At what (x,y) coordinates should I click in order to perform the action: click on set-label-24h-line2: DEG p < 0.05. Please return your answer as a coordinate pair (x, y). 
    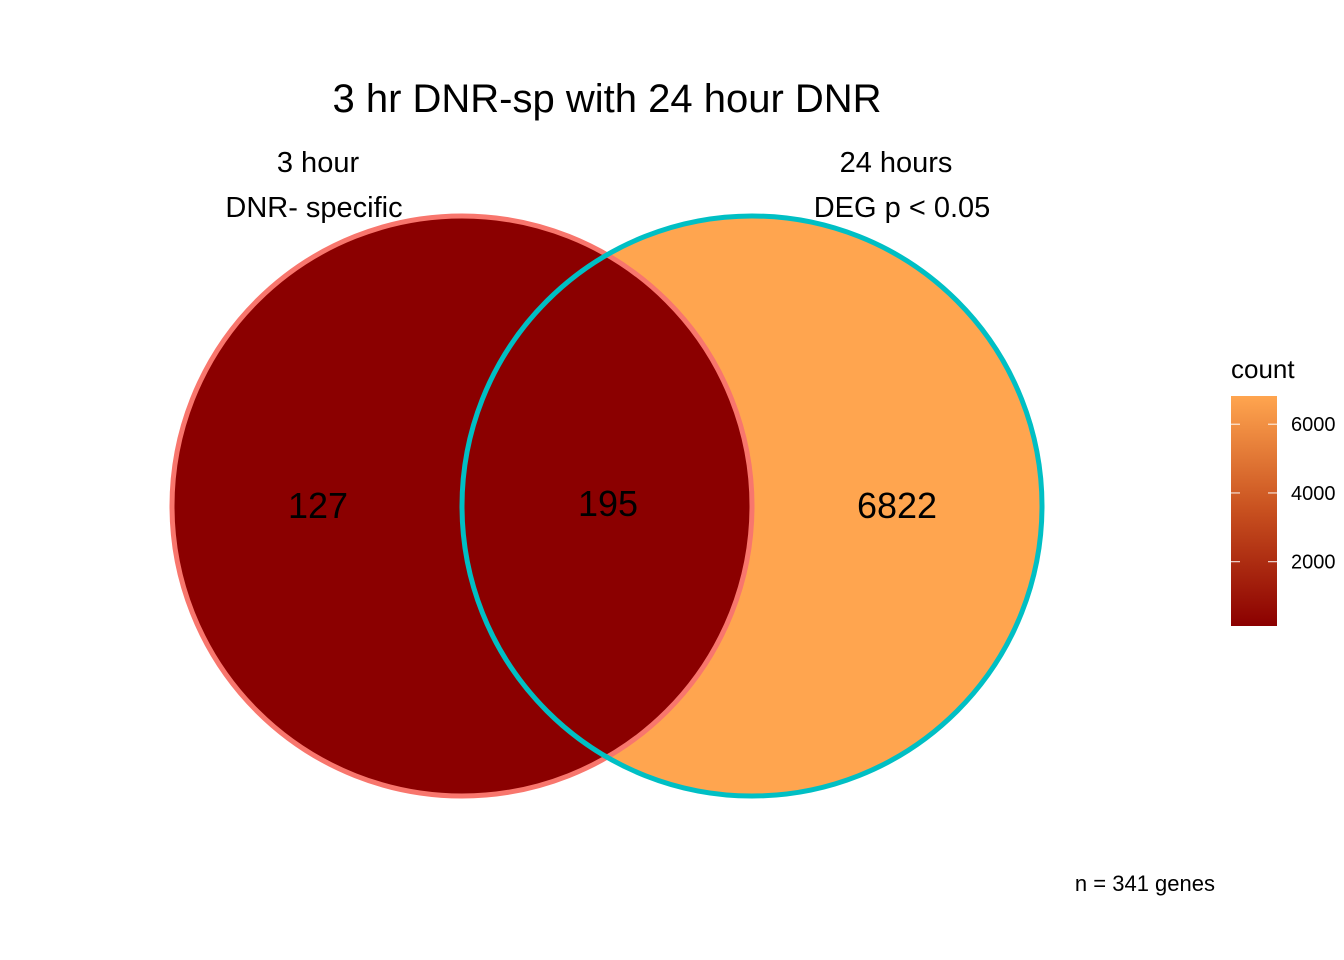
    Looking at the image, I should click on (902, 208).